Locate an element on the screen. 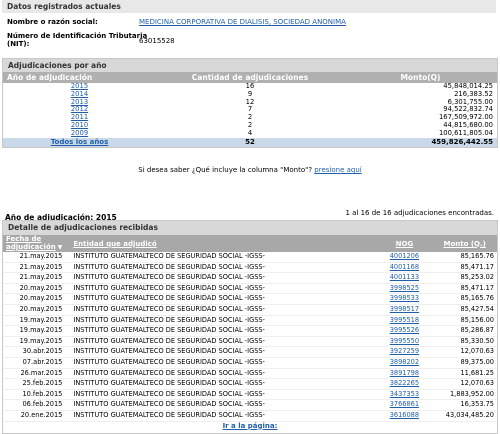 The image size is (500, 434). registered-data-title: Datos registrados actuales is located at coordinates (249, 6).